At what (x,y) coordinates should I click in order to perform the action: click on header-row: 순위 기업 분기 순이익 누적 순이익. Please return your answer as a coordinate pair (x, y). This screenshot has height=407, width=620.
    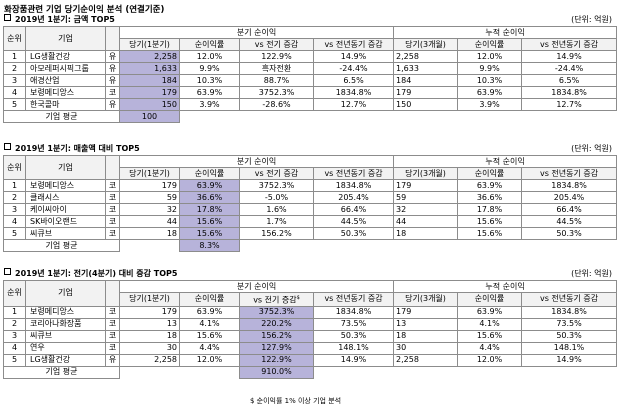
    Looking at the image, I should click on (310, 167).